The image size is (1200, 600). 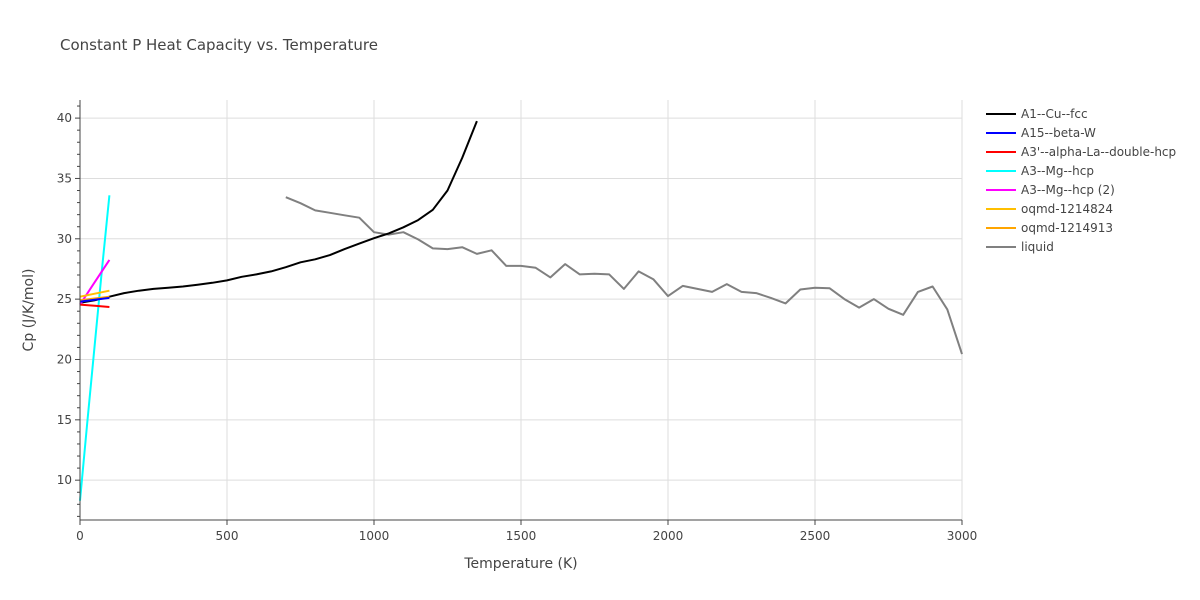 I want to click on series-line-a3-mg-hcp, so click(x=95, y=348).